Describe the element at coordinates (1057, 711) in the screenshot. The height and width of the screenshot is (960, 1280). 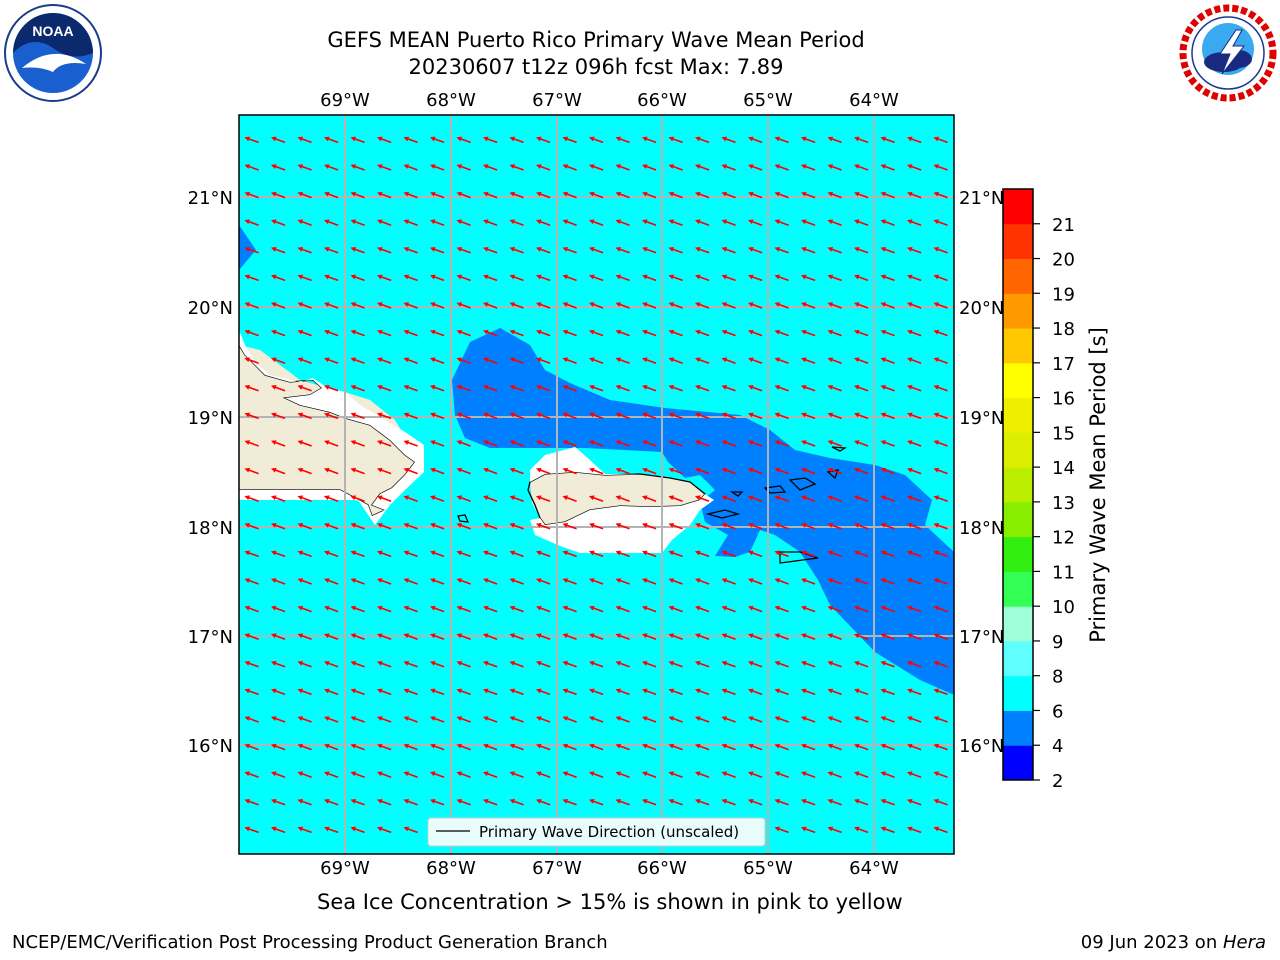
I see `colorbar-tick-label: 6` at that location.